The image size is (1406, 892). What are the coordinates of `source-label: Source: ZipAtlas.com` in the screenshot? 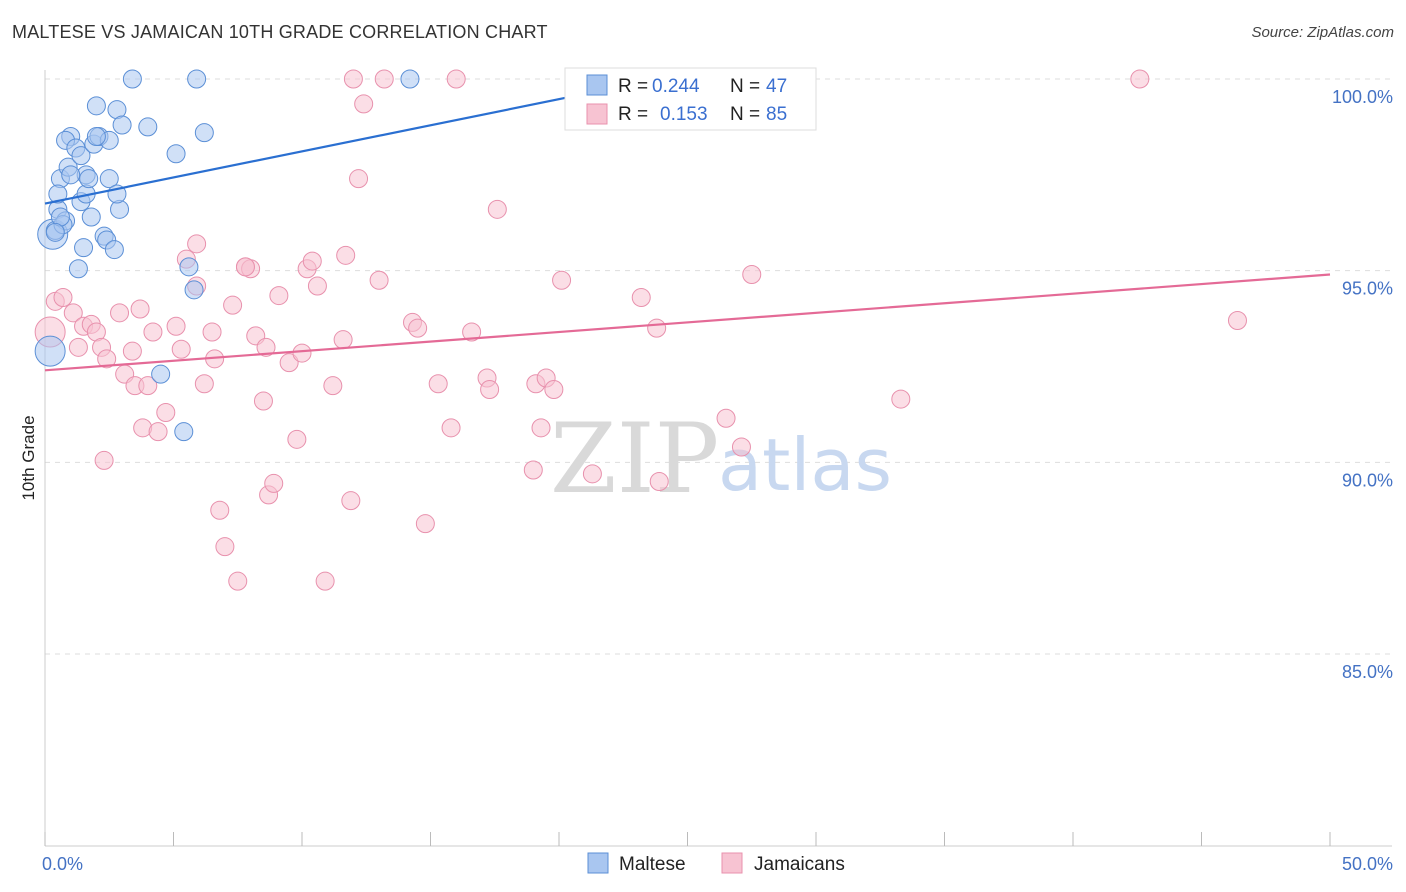 It's located at (1322, 32).